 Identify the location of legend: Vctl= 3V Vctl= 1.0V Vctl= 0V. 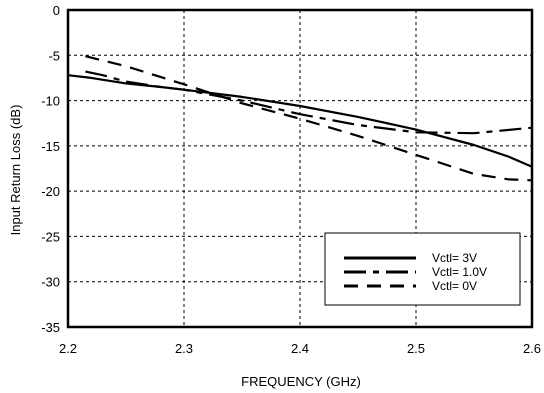
(422, 269).